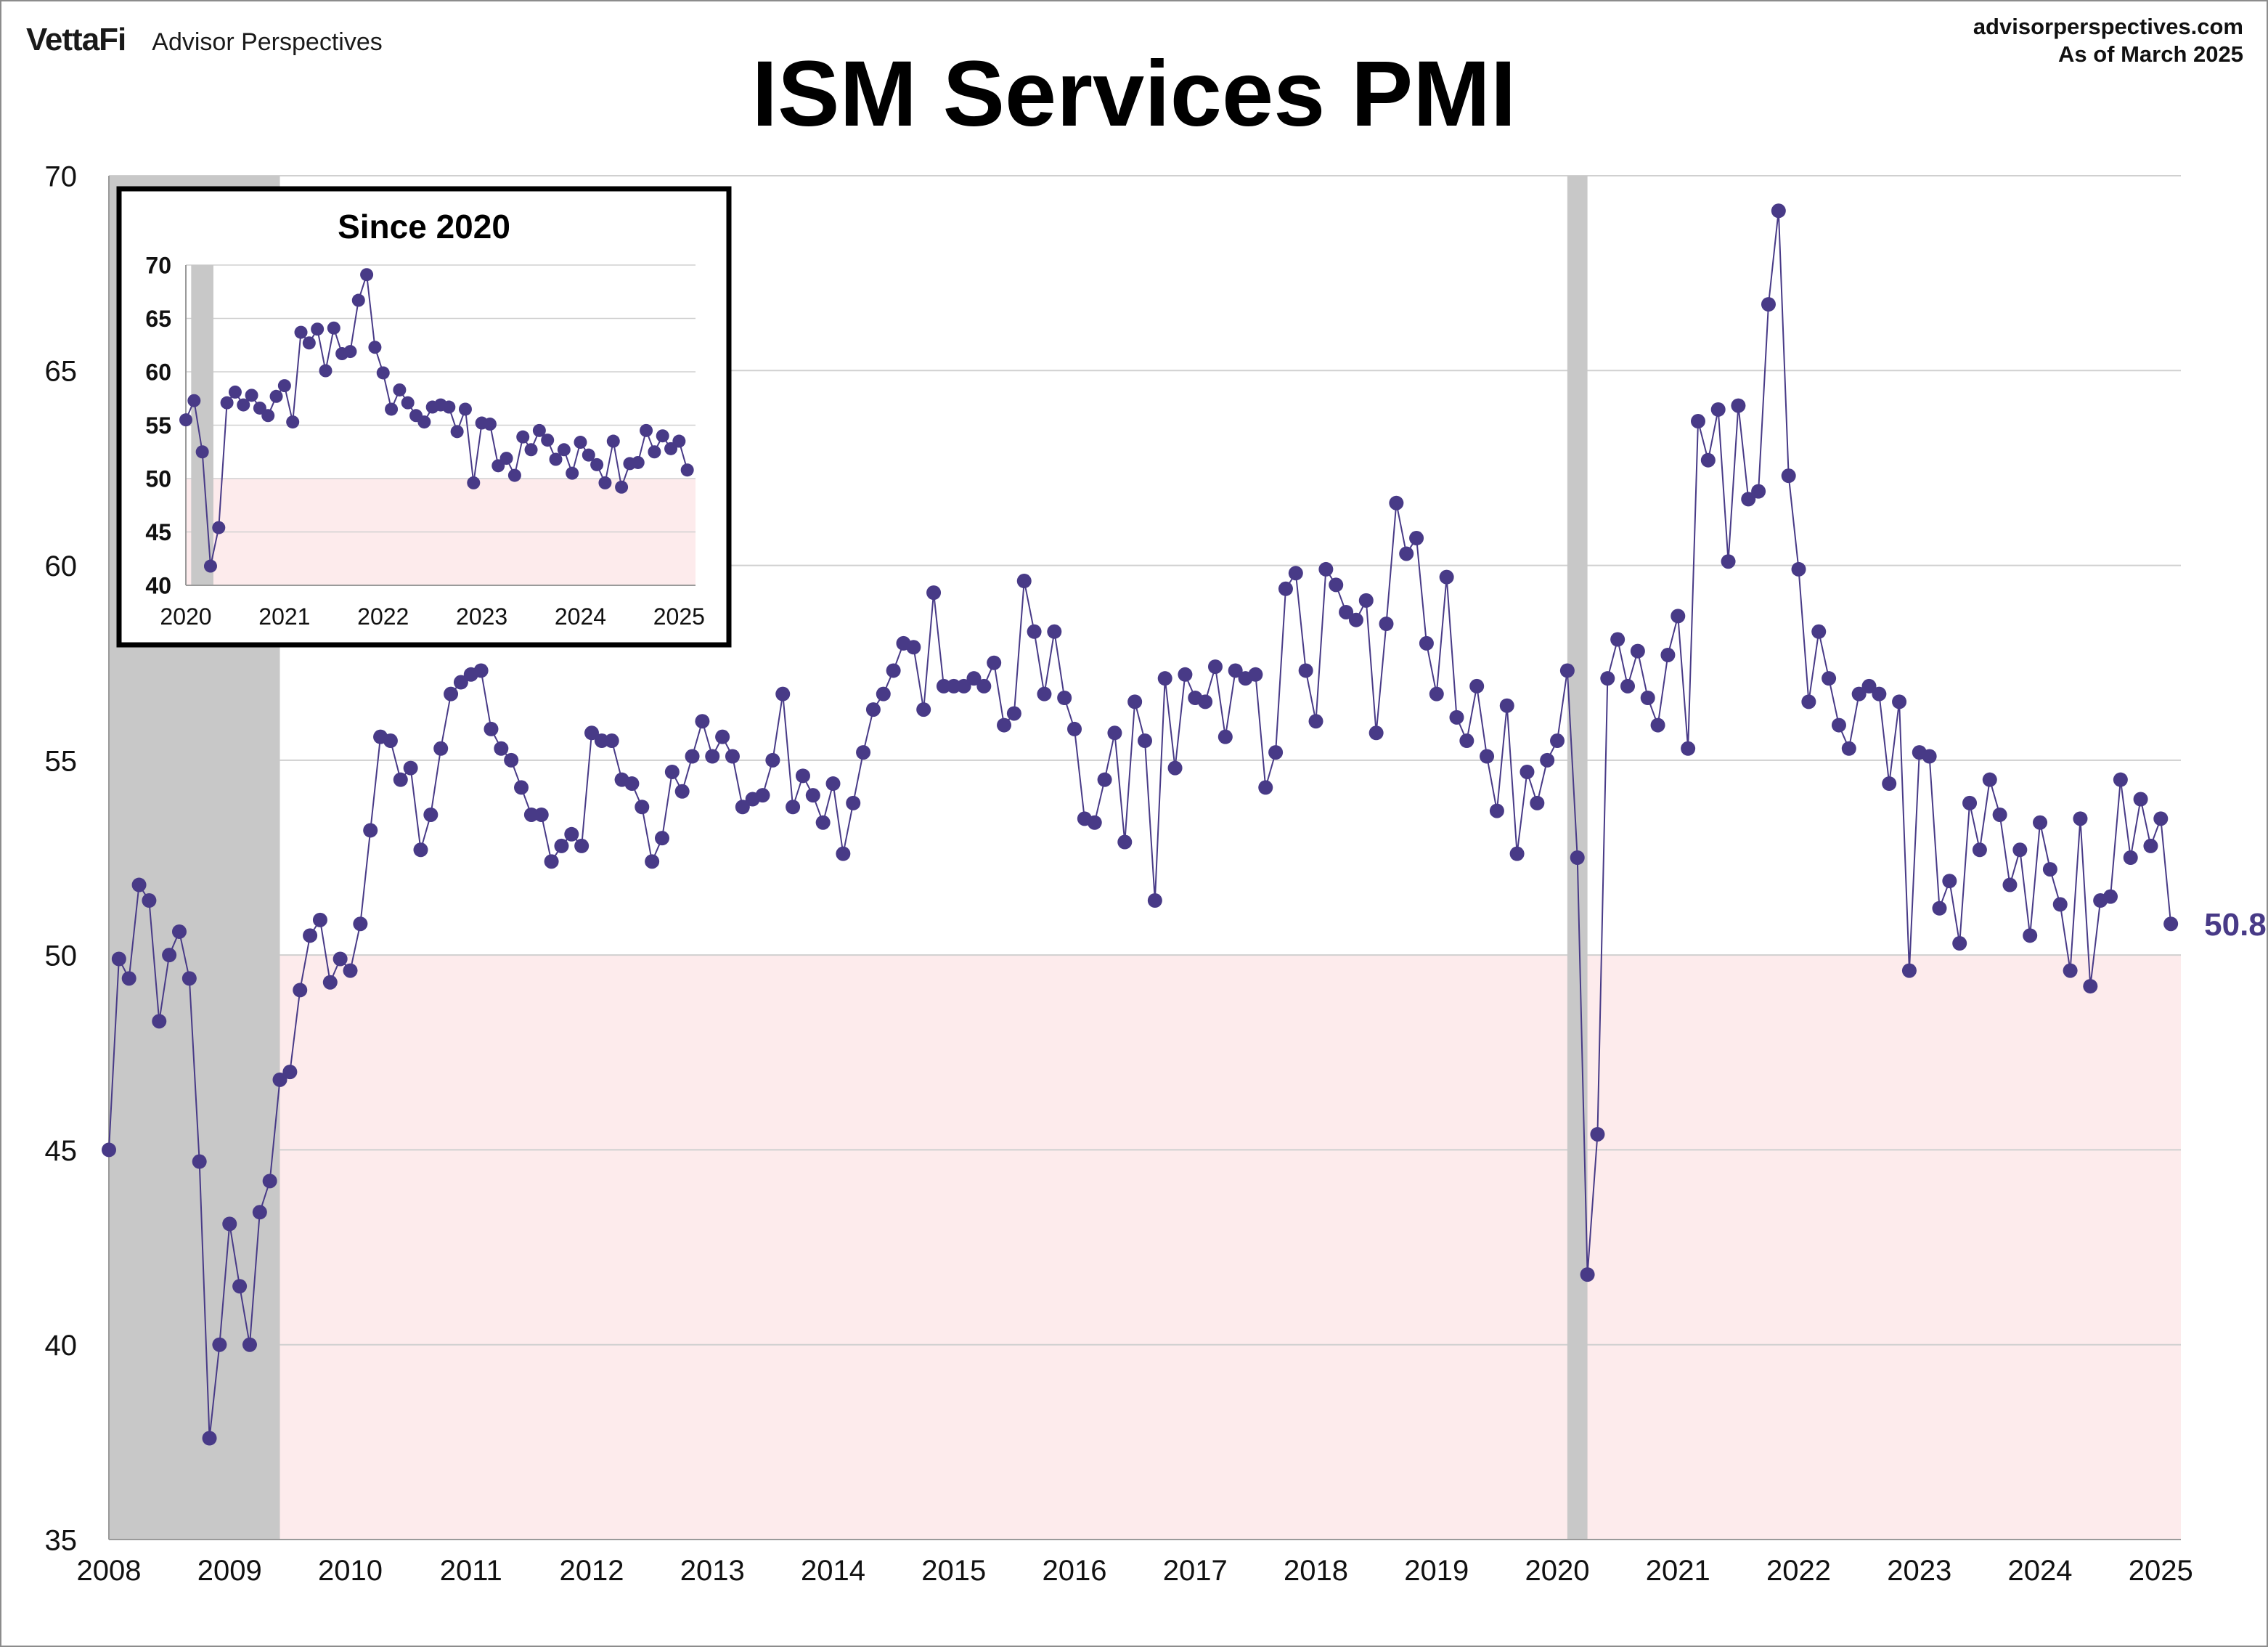  What do you see at coordinates (76, 39) in the screenshot?
I see `vettafi-logo: VettaFi` at bounding box center [76, 39].